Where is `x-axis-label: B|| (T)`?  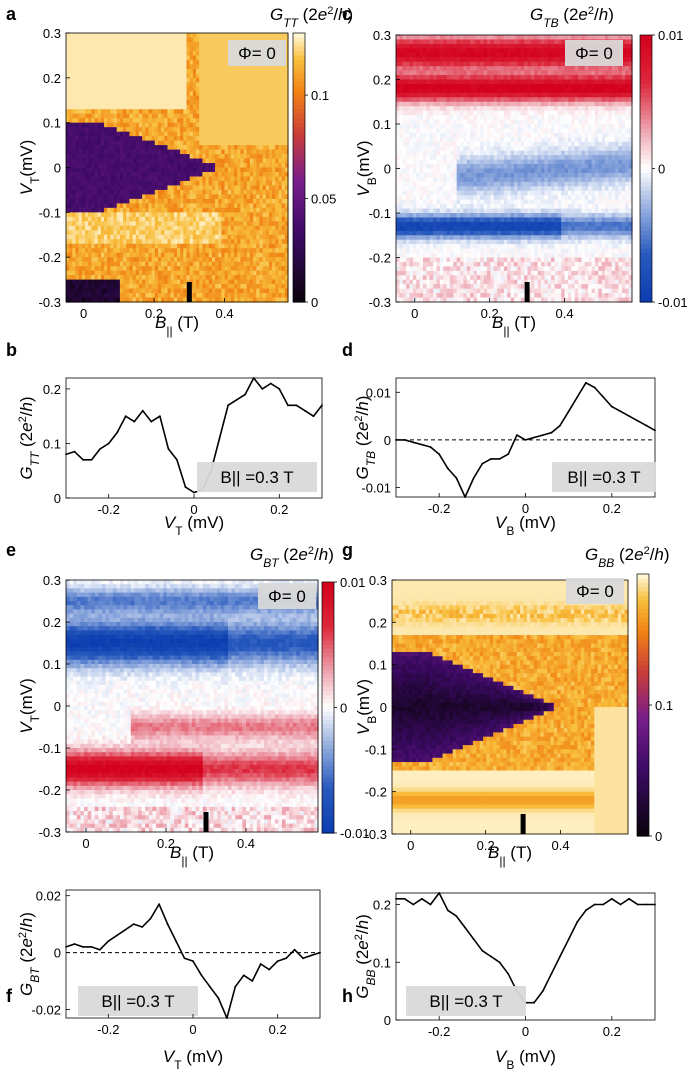
x-axis-label: B|| (T) is located at coordinates (177, 325).